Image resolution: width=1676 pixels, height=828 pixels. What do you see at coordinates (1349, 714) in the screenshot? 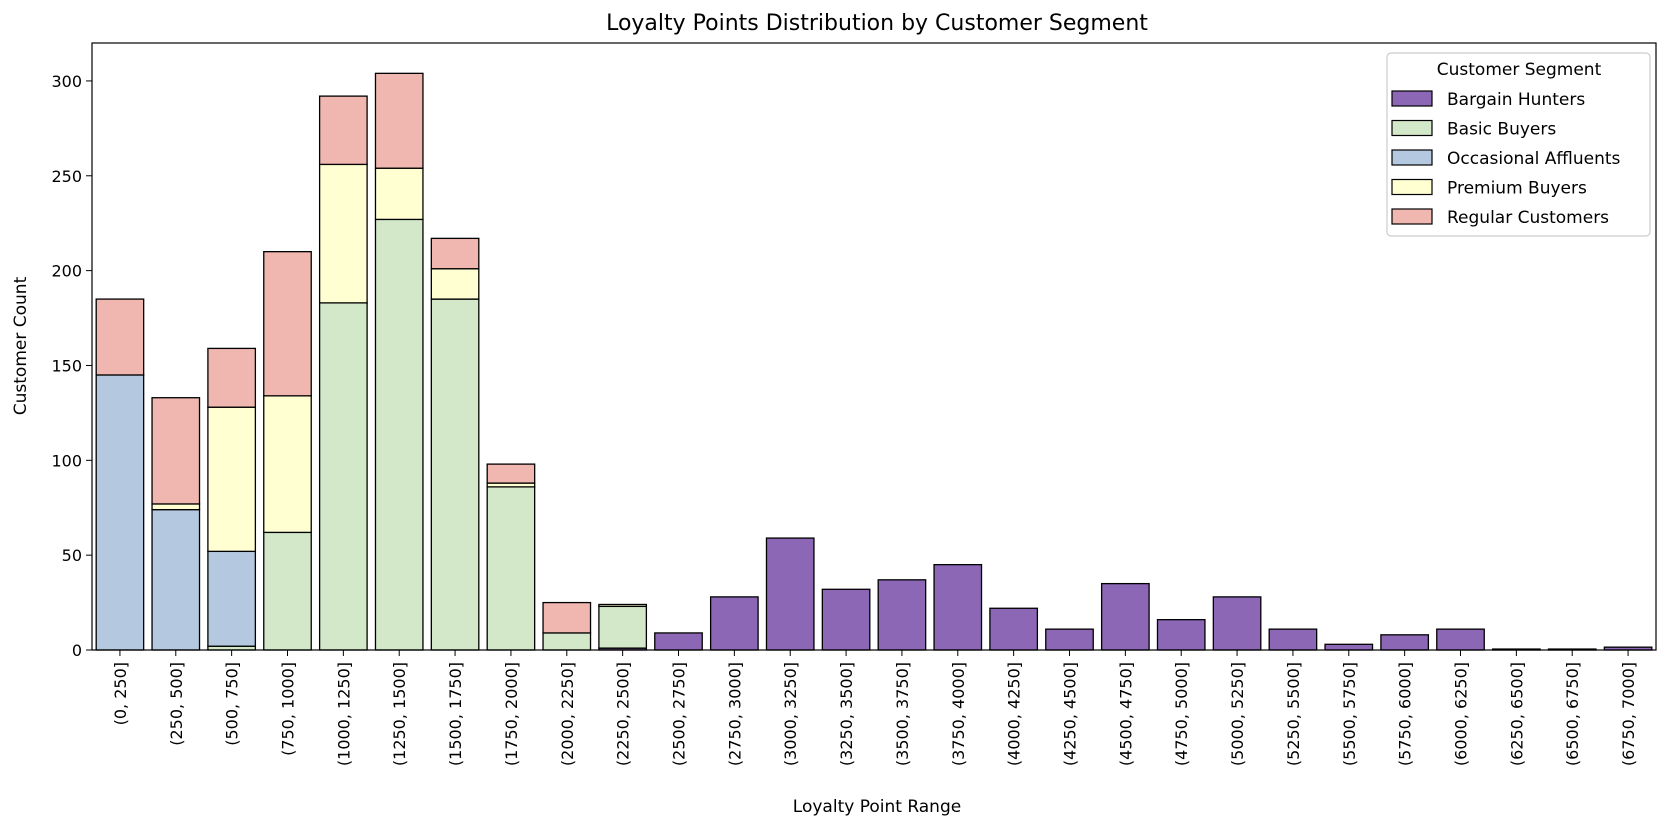
I see `x-tick-label: (5500, 5750]` at bounding box center [1349, 714].